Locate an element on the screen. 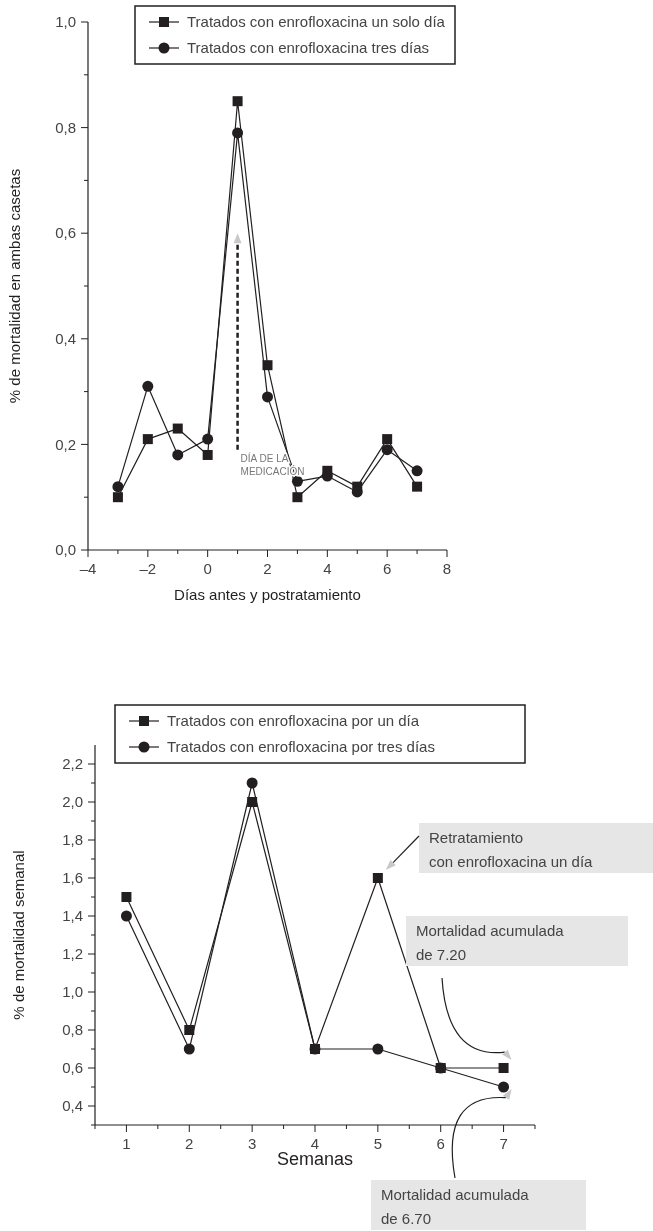 Image resolution: width=653 pixels, height=1231 pixels. x-tick-label: –2 is located at coordinates (148, 568).